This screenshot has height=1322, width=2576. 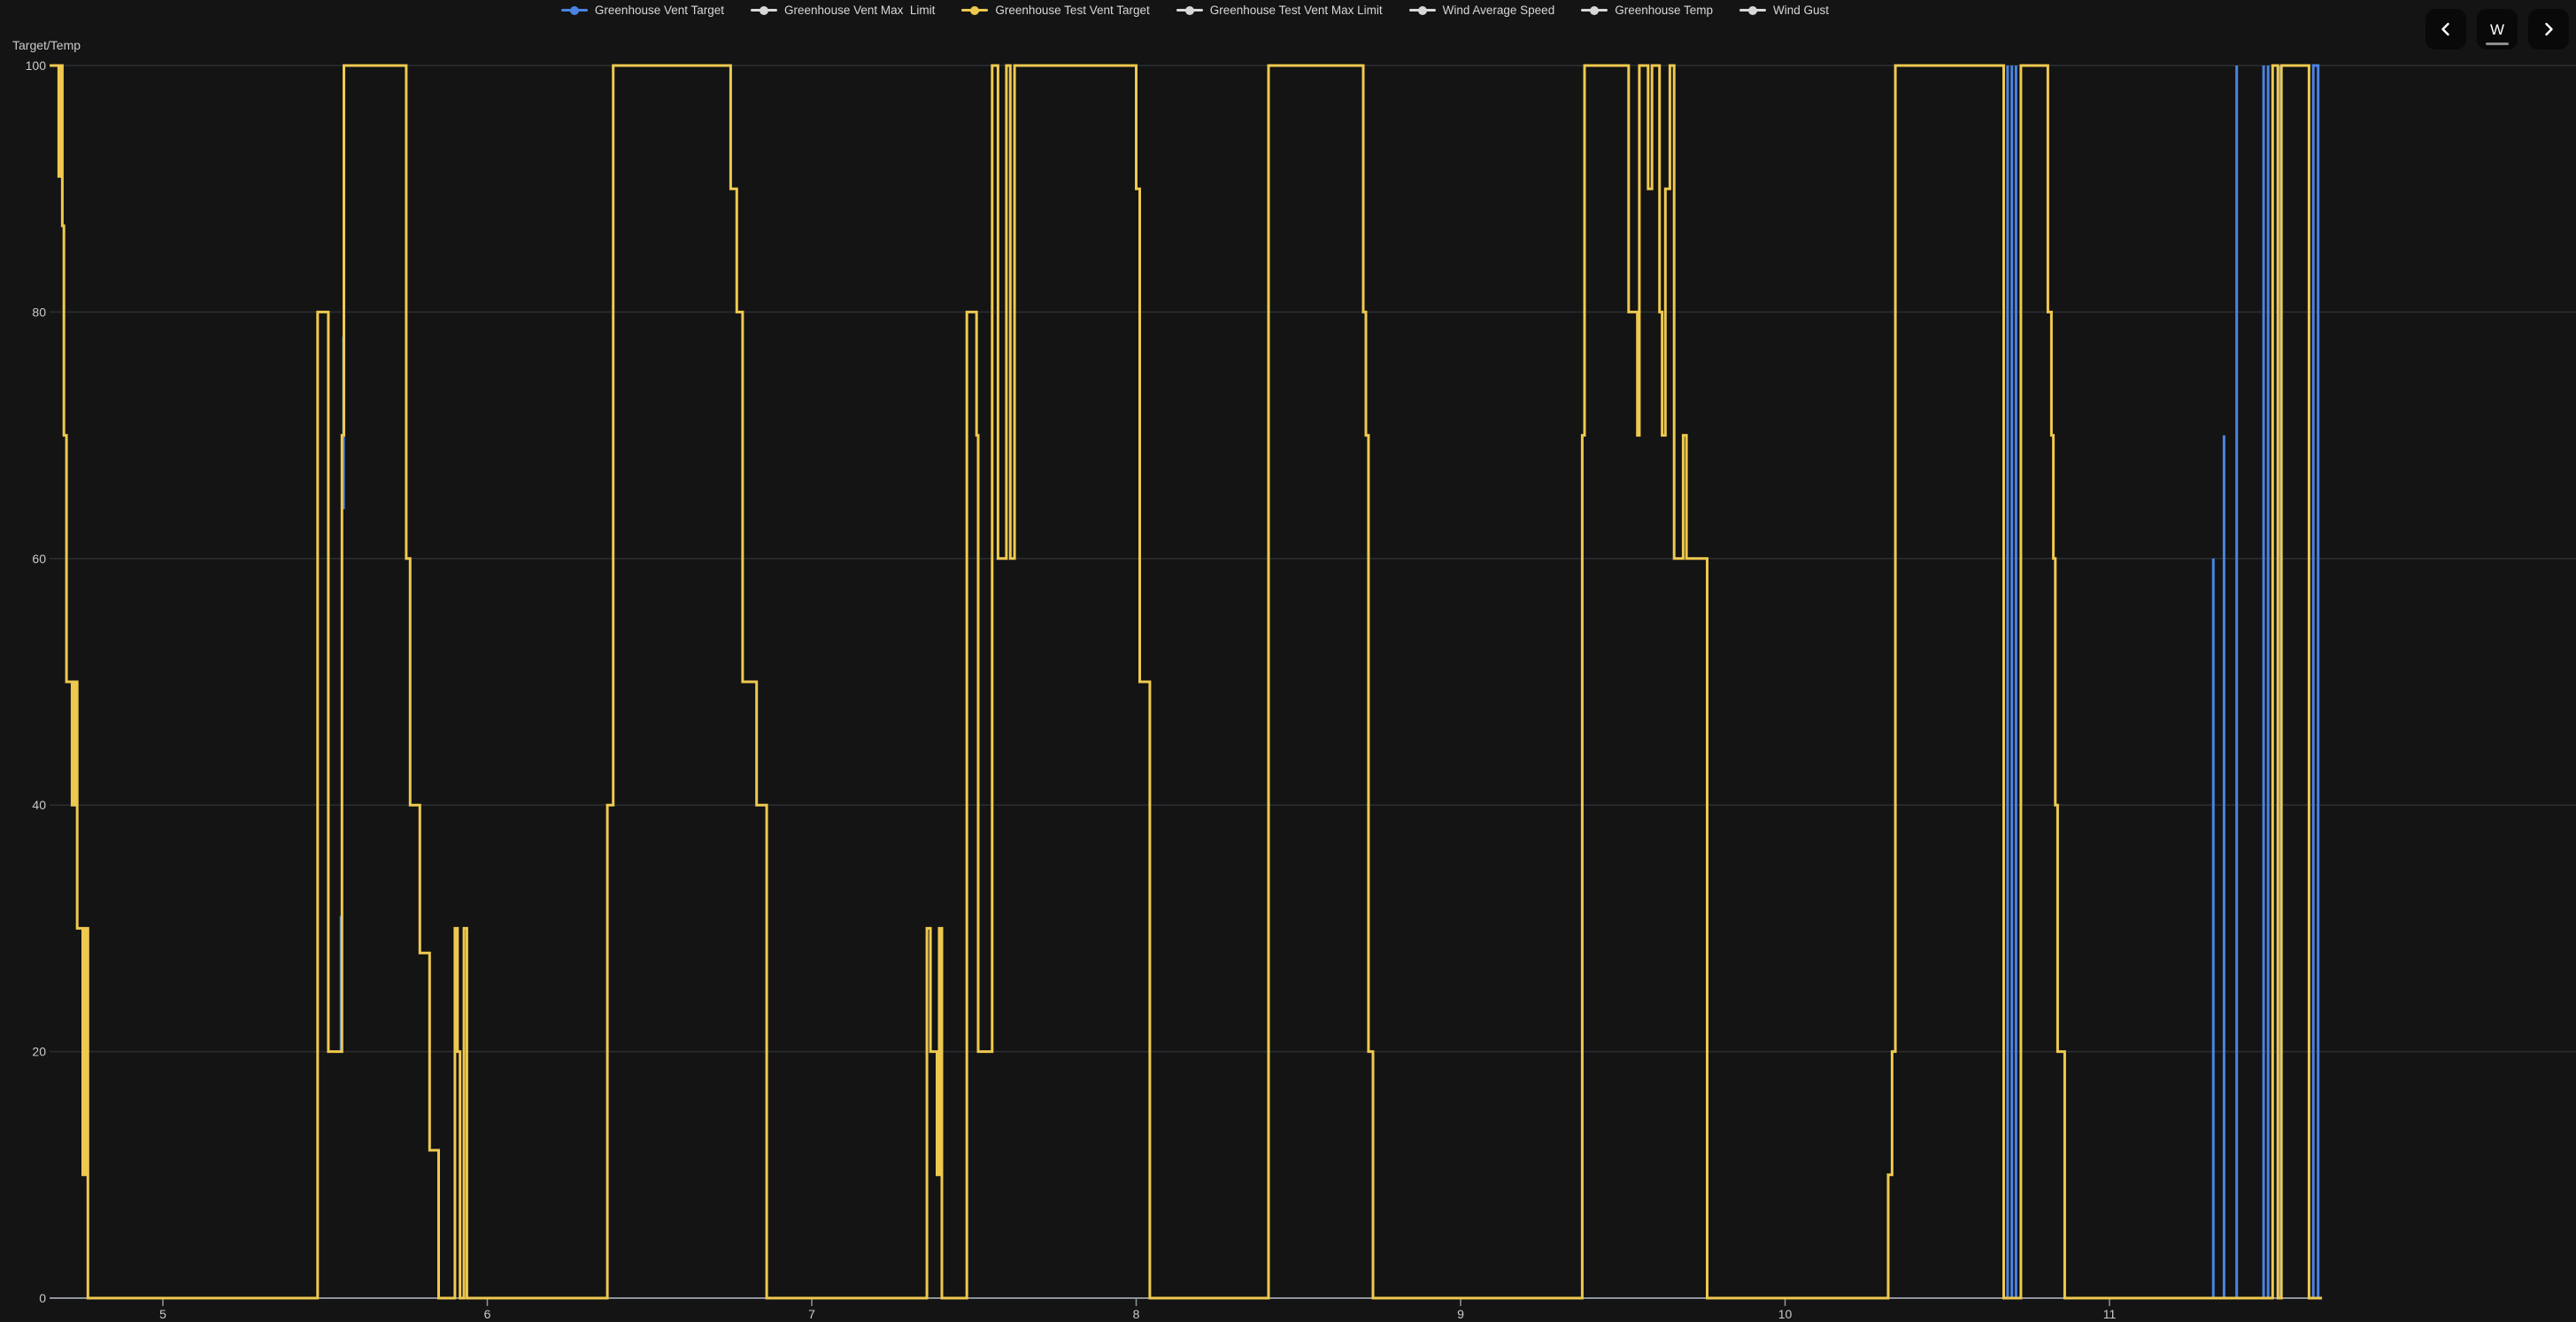 What do you see at coordinates (811, 1314) in the screenshot?
I see `x-tick-label-7: 7` at bounding box center [811, 1314].